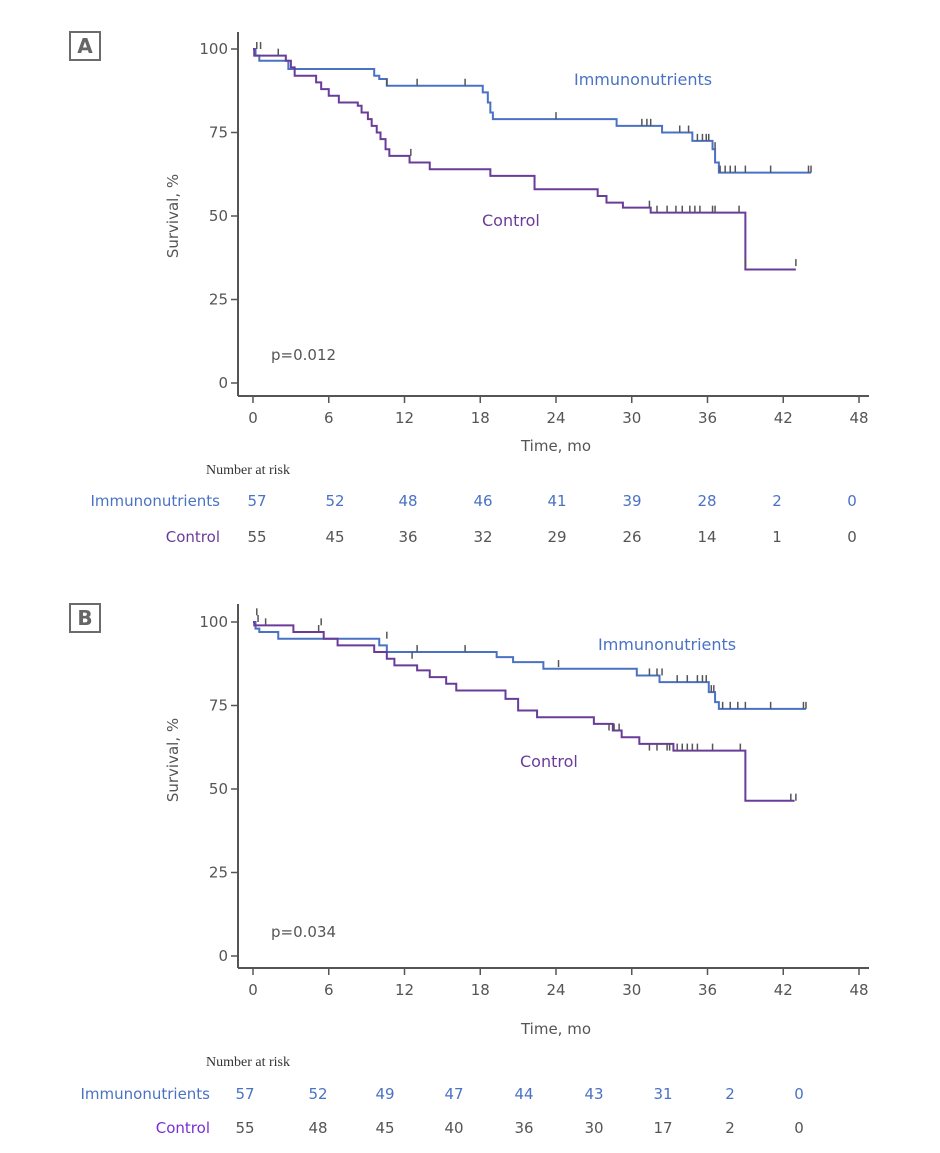 The image size is (940, 1153). What do you see at coordinates (303, 355) in the screenshot?
I see `p-value-annotation: p=0.012` at bounding box center [303, 355].